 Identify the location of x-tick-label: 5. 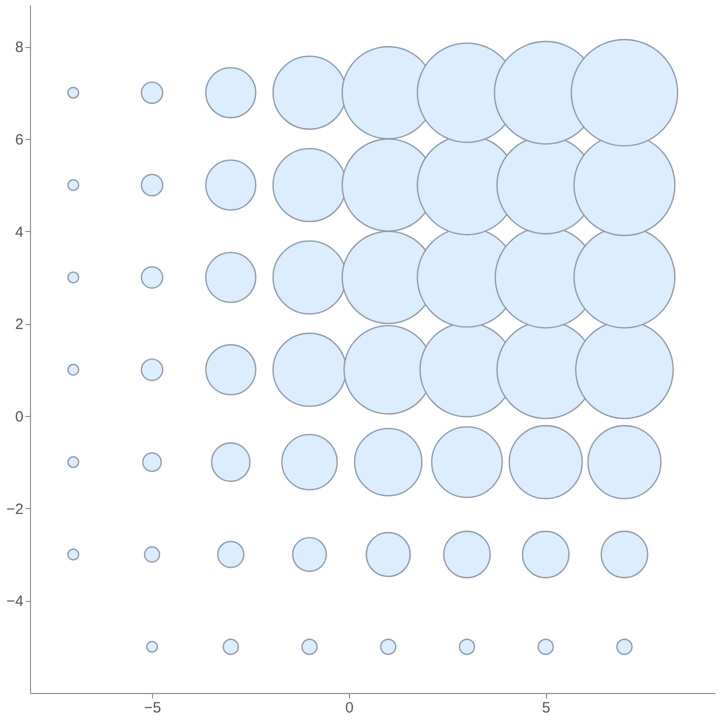
(546, 708).